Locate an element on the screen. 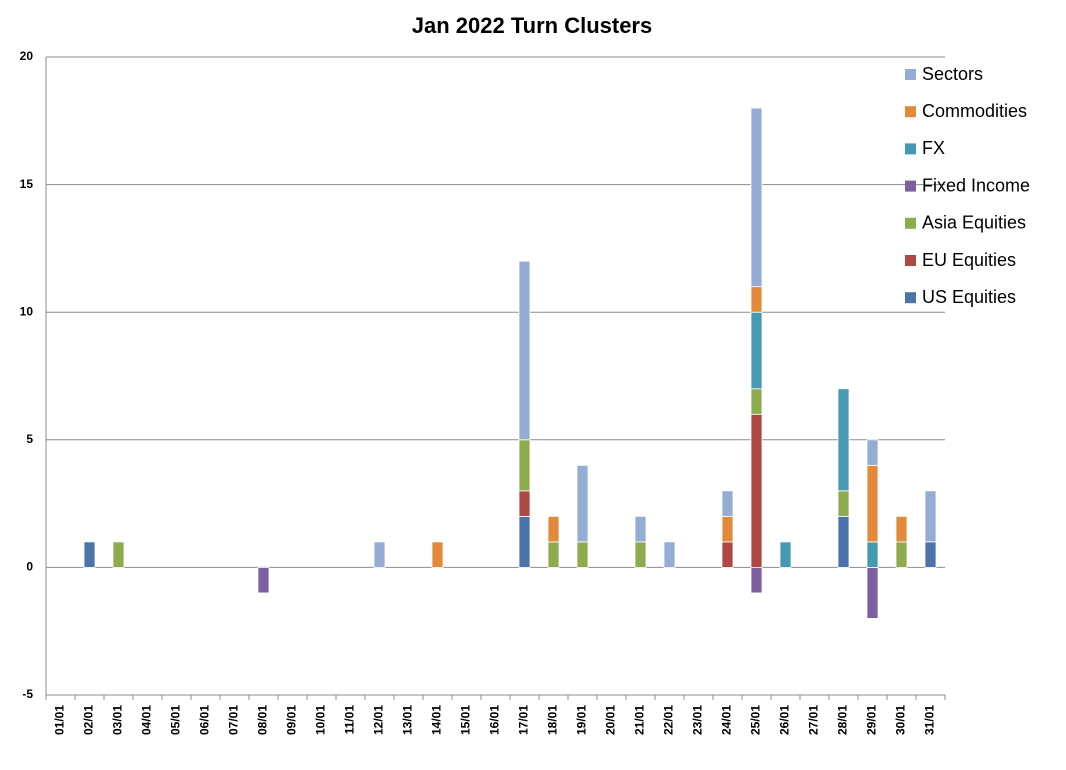 This screenshot has width=1066, height=770. x-tick-label: 08/01 is located at coordinates (263, 720).